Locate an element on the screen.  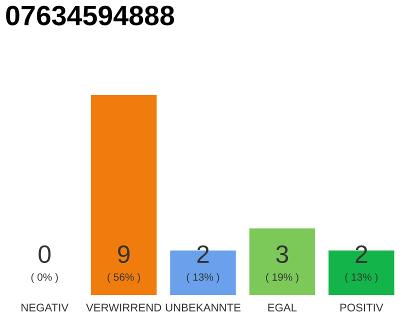
annotation: ( 0% ) is located at coordinates (44, 278).